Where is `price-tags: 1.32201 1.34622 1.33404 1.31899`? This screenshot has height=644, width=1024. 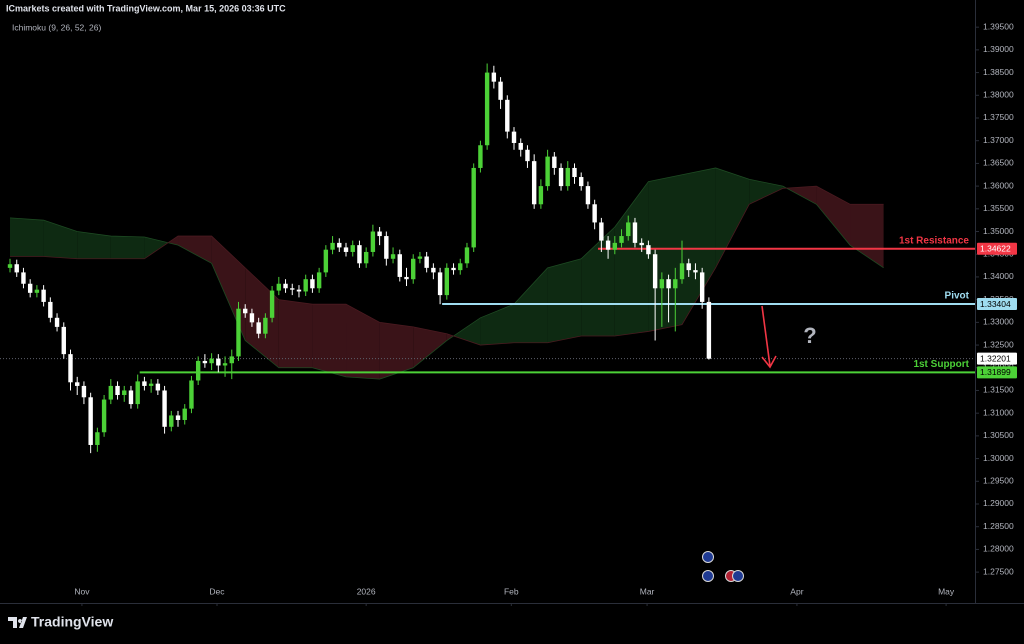 price-tags: 1.32201 1.34622 1.33404 1.31899 is located at coordinates (997, 310).